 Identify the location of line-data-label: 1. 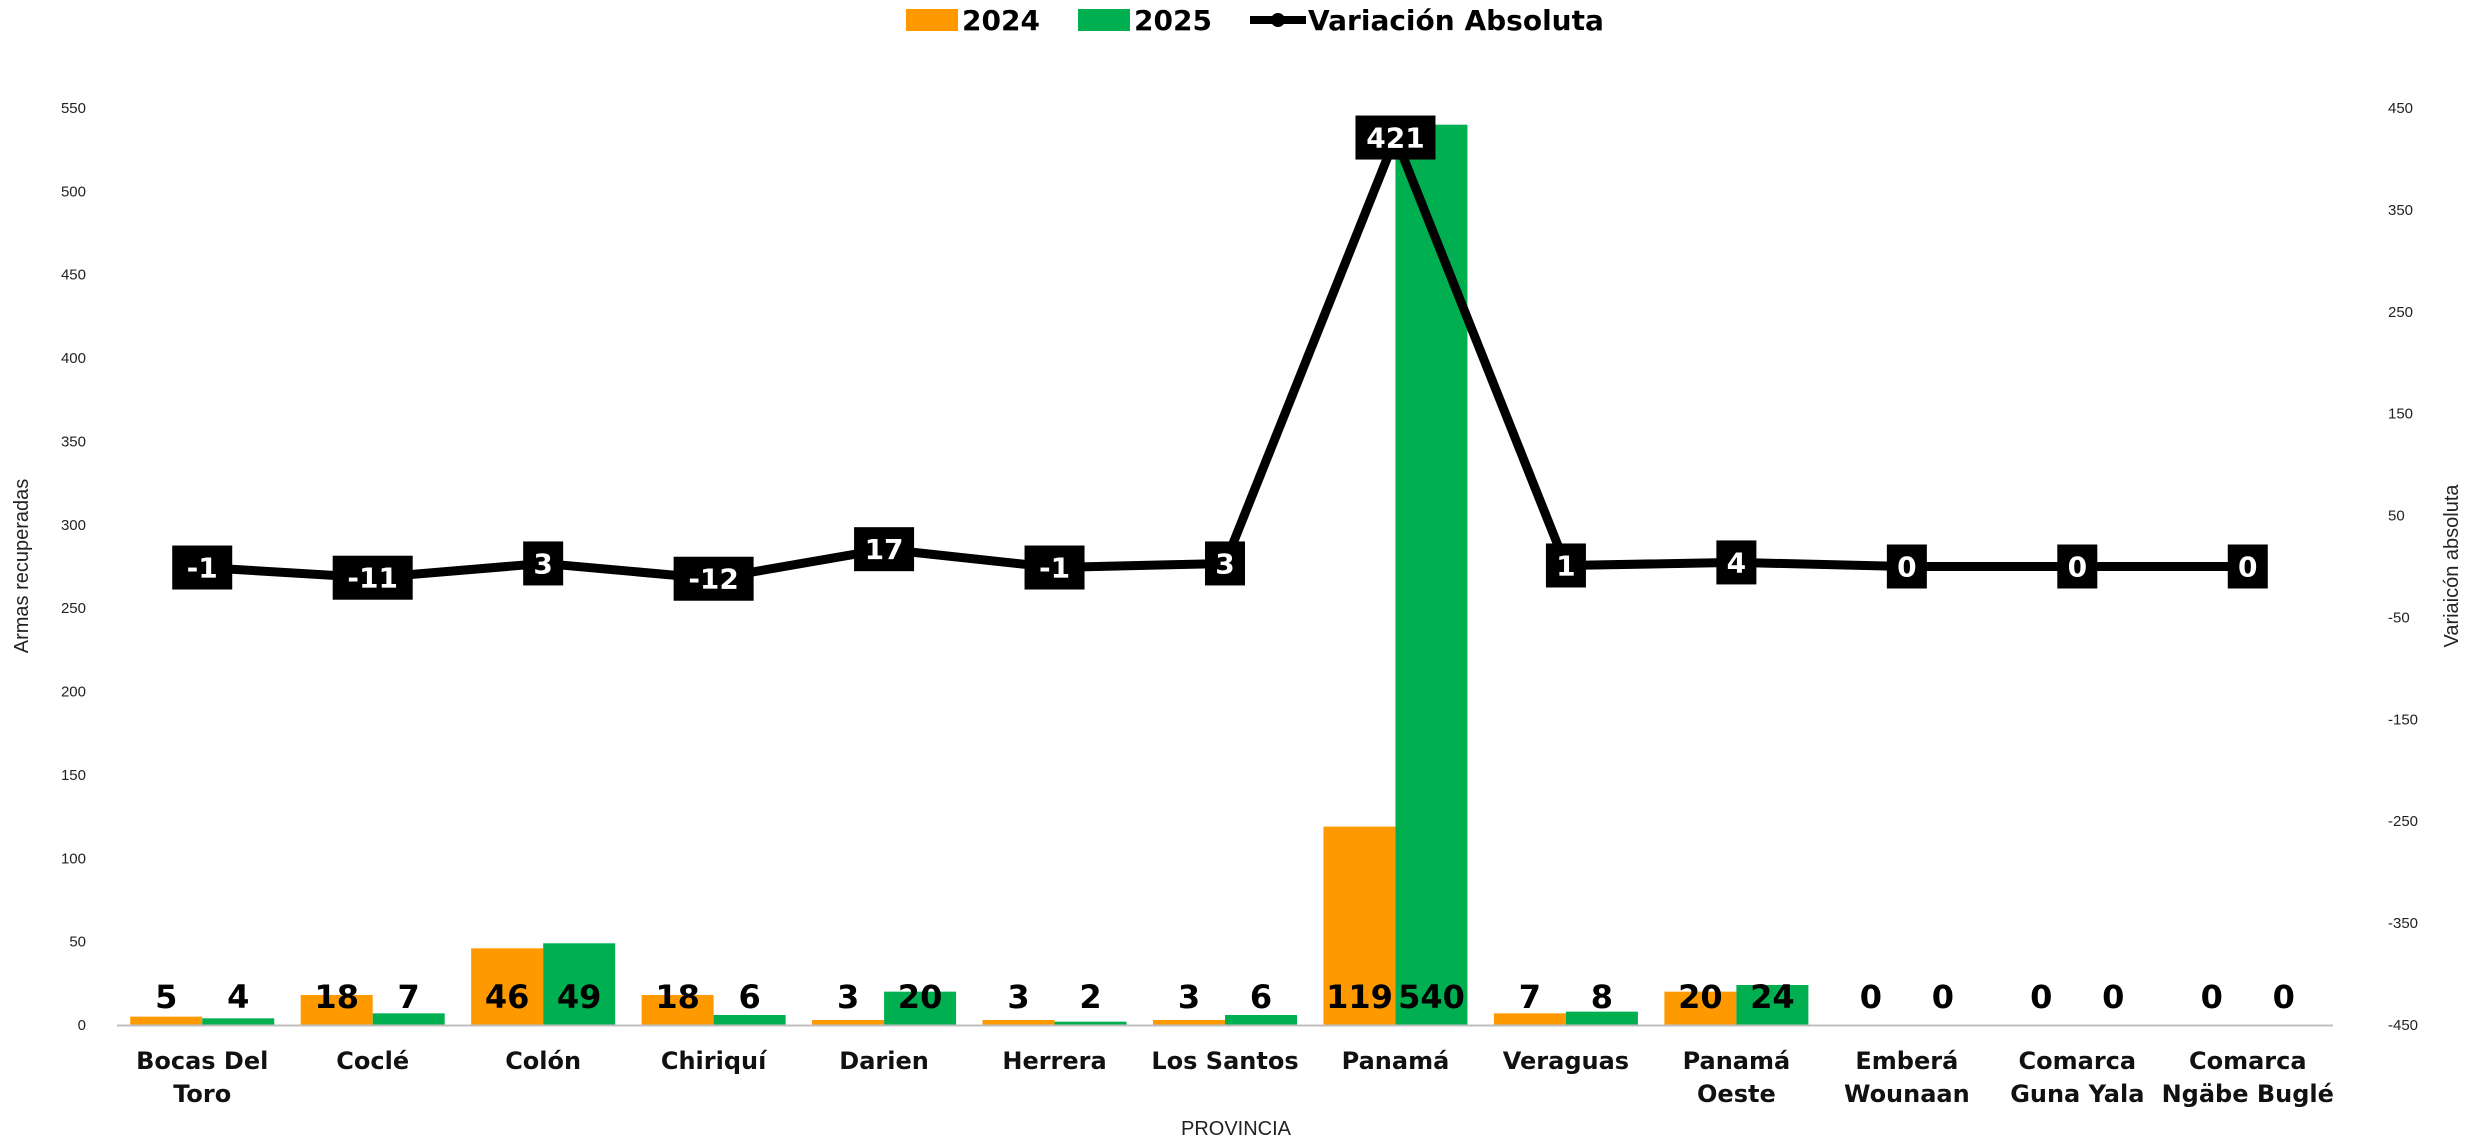
(1565, 565).